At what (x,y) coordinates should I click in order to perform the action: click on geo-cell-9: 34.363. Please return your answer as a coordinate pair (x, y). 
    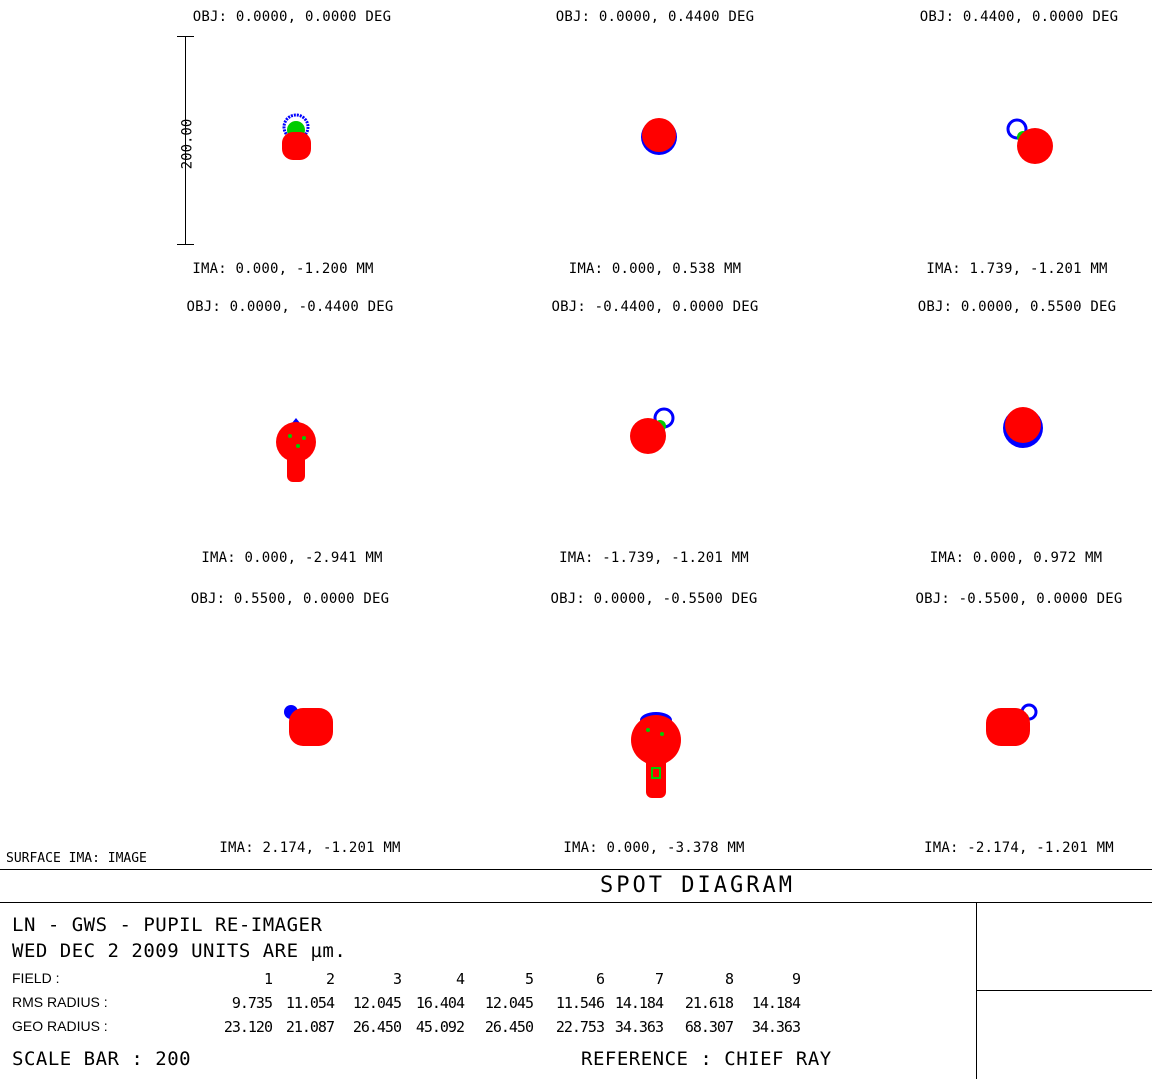
    Looking at the image, I should click on (776, 1027).